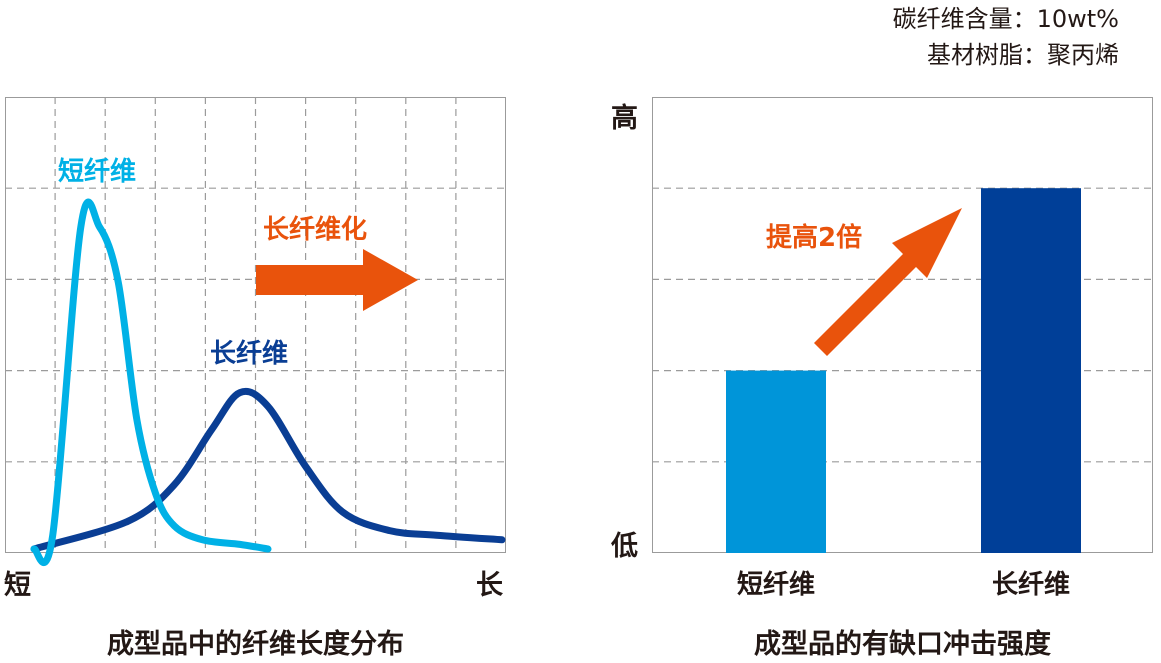  Describe the element at coordinates (888, 282) in the screenshot. I see `up-right-arrow-icon` at that location.